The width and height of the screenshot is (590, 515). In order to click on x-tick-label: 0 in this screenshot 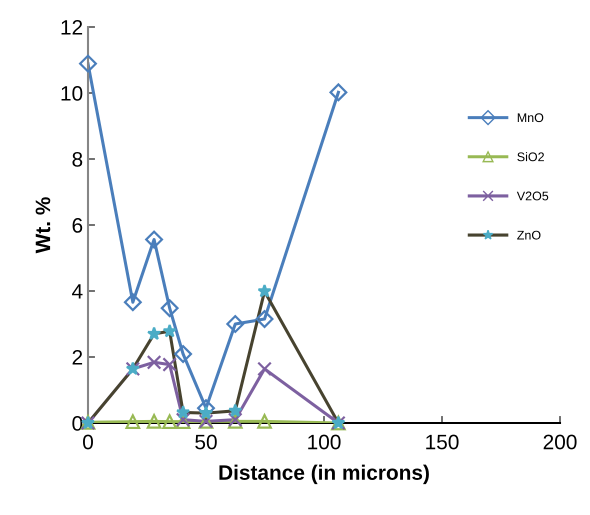, I will do `click(88, 442)`.